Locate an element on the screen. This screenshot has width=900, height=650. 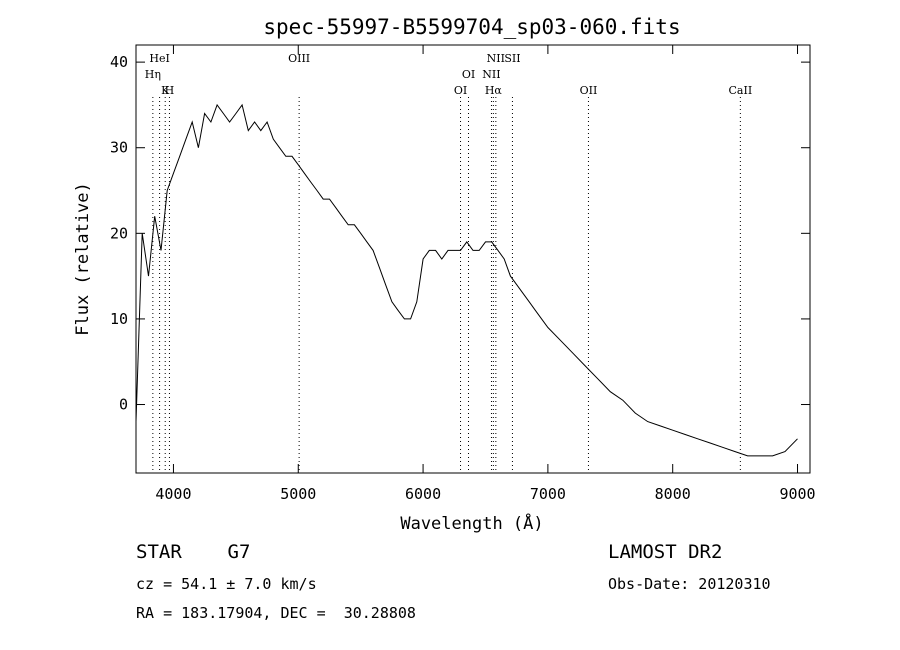
x-tick-label: 7000 is located at coordinates (548, 494).